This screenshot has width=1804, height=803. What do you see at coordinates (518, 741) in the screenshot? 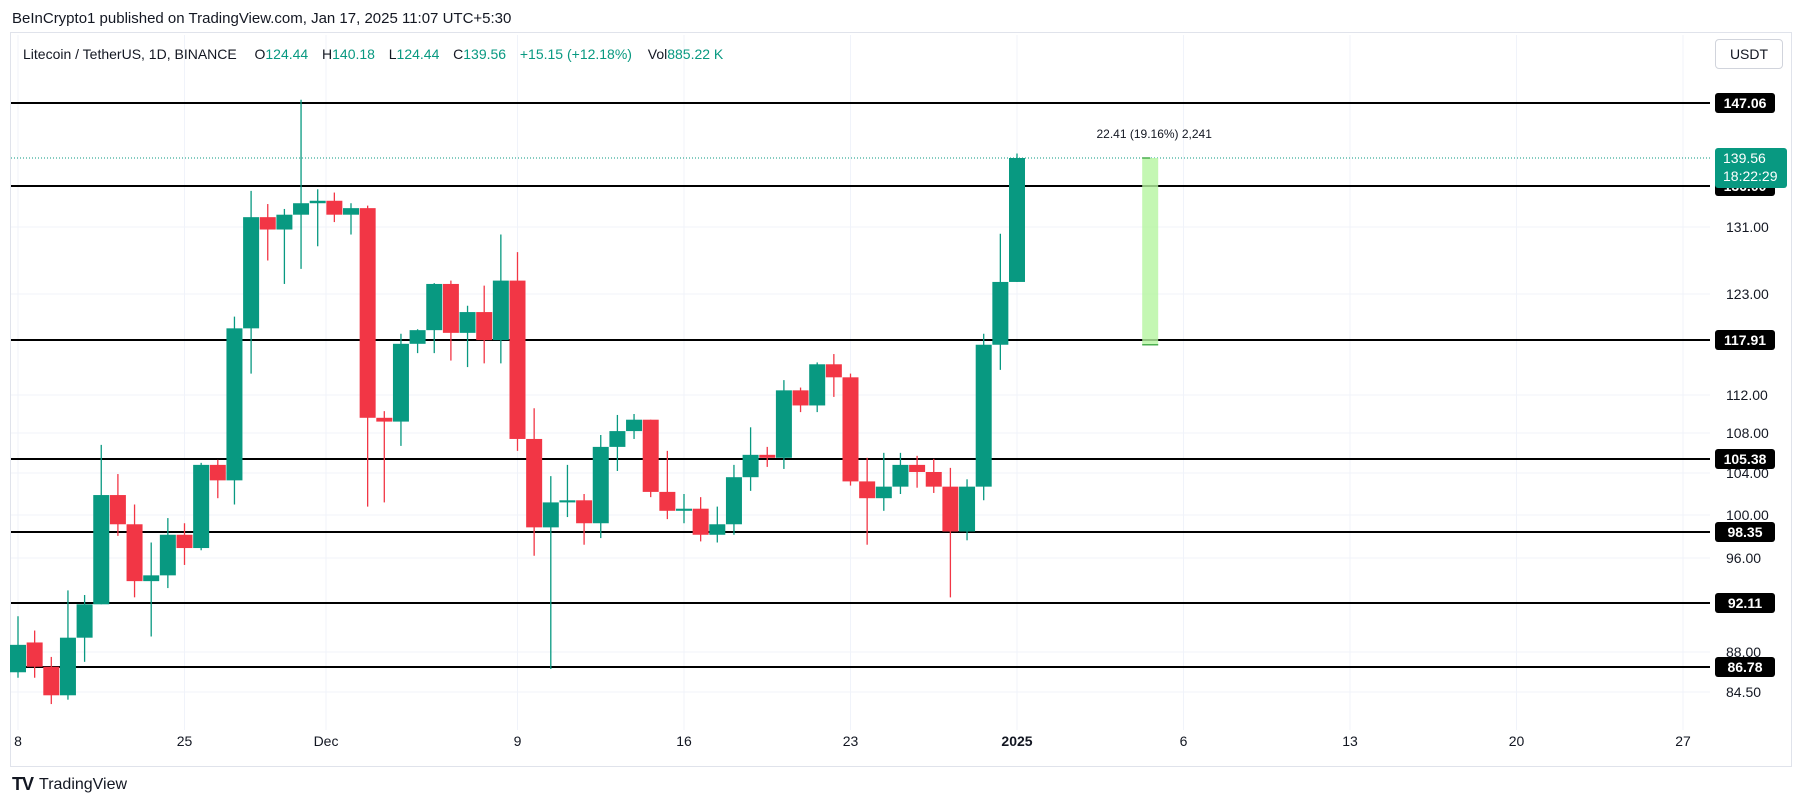
I see `time-tick-label: 9` at bounding box center [518, 741].